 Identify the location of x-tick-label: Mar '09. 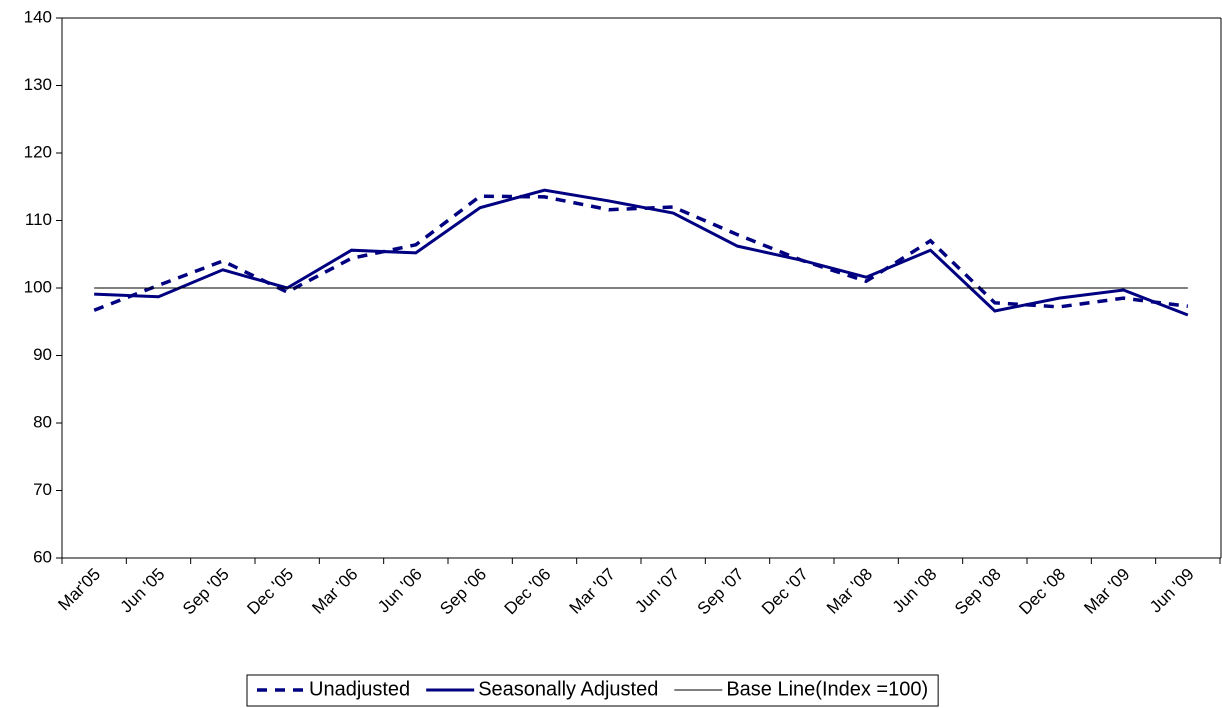
(1106, 591).